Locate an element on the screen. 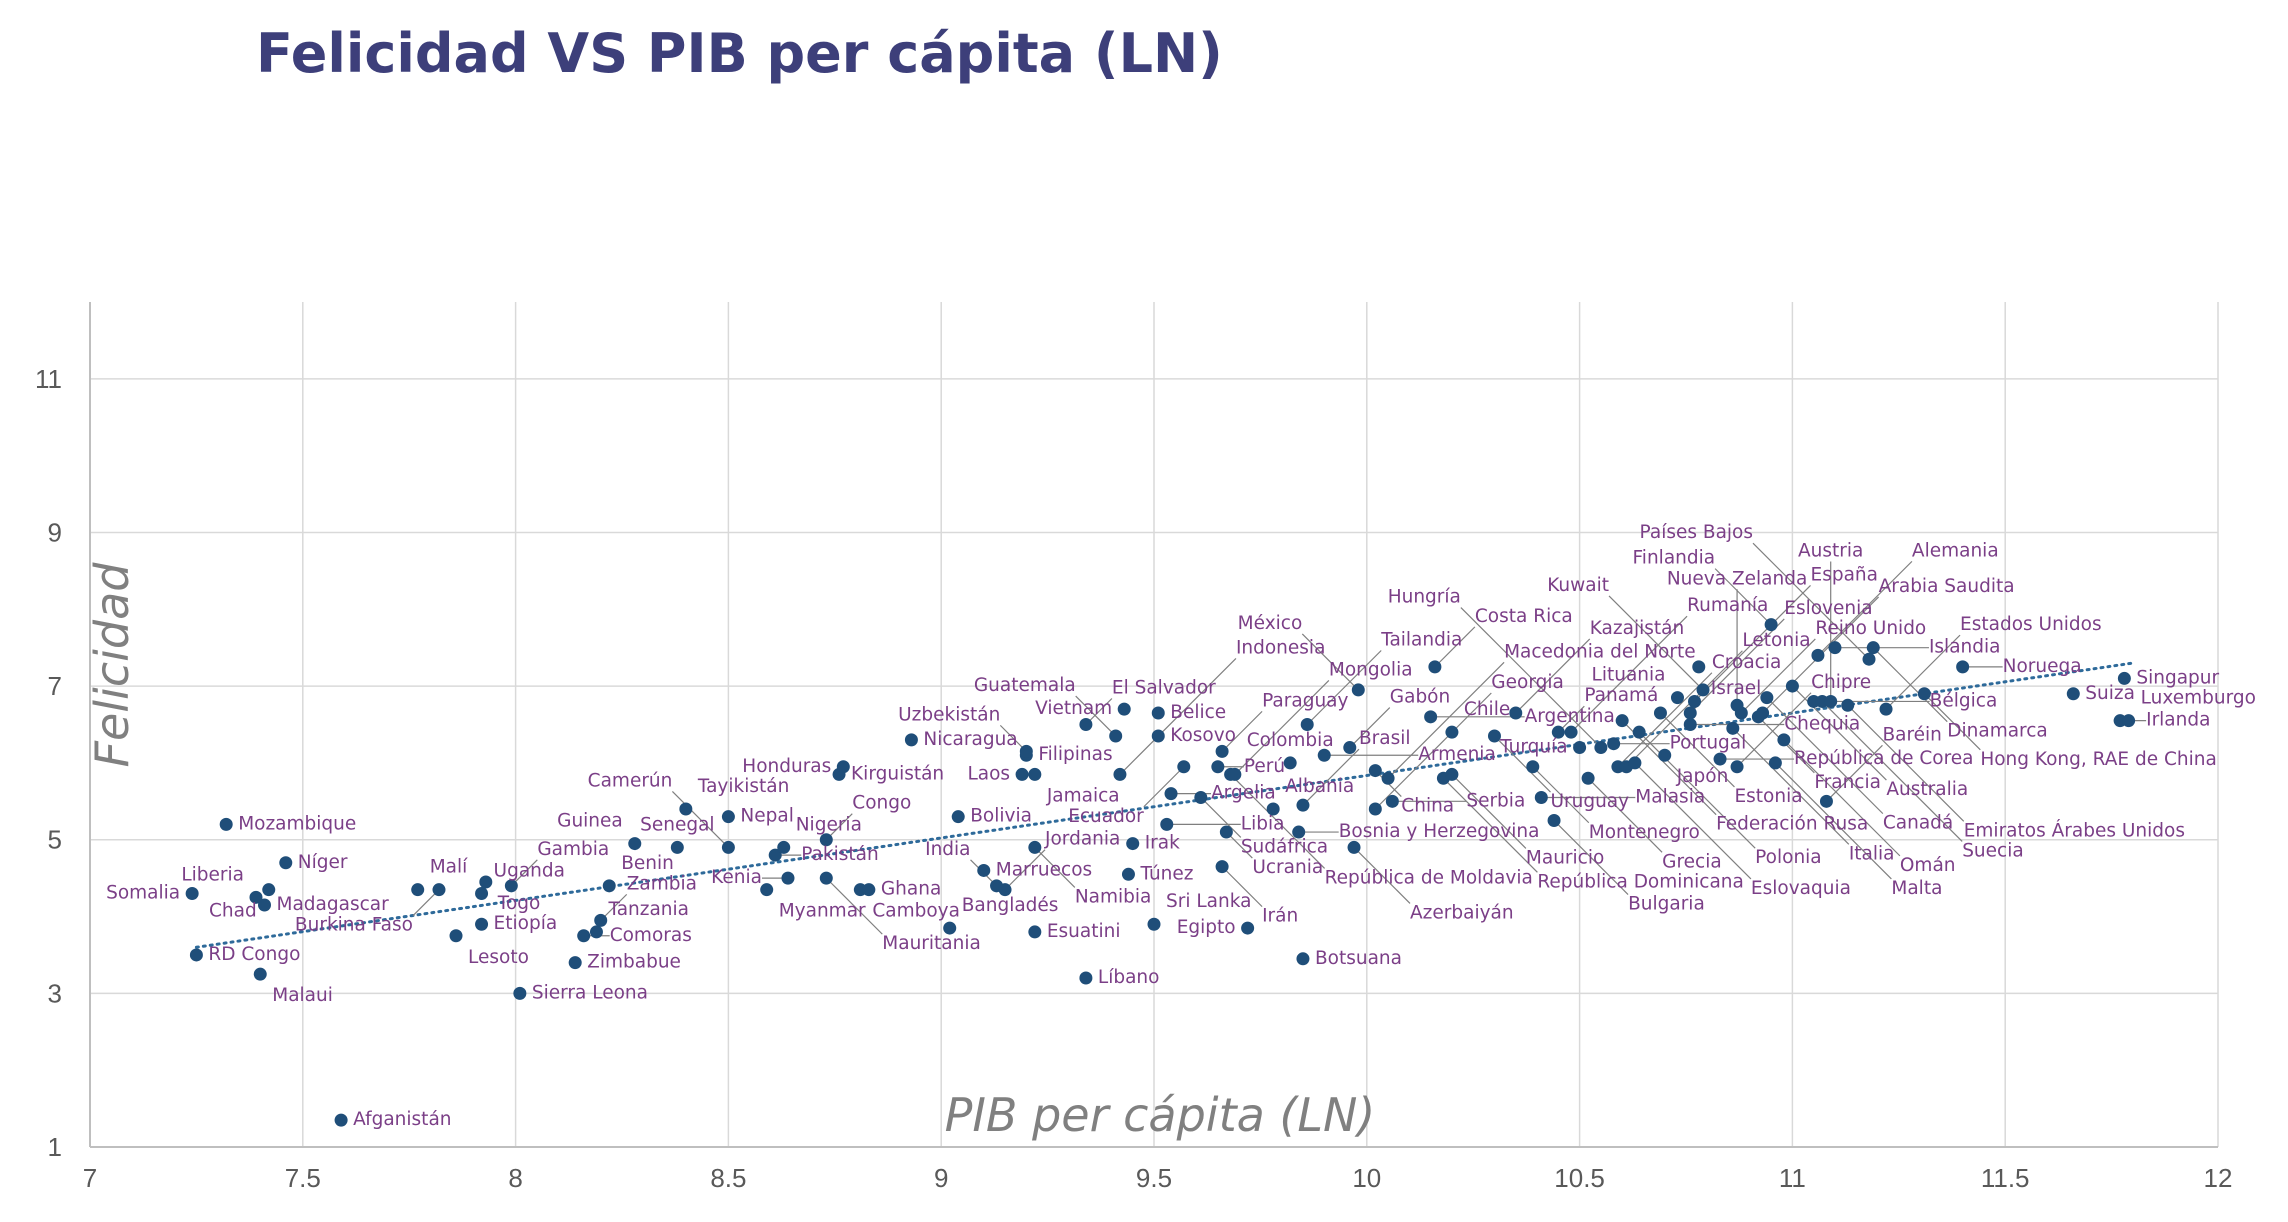 The height and width of the screenshot is (1222, 2288). point-label: Noruega is located at coordinates (2042, 666).